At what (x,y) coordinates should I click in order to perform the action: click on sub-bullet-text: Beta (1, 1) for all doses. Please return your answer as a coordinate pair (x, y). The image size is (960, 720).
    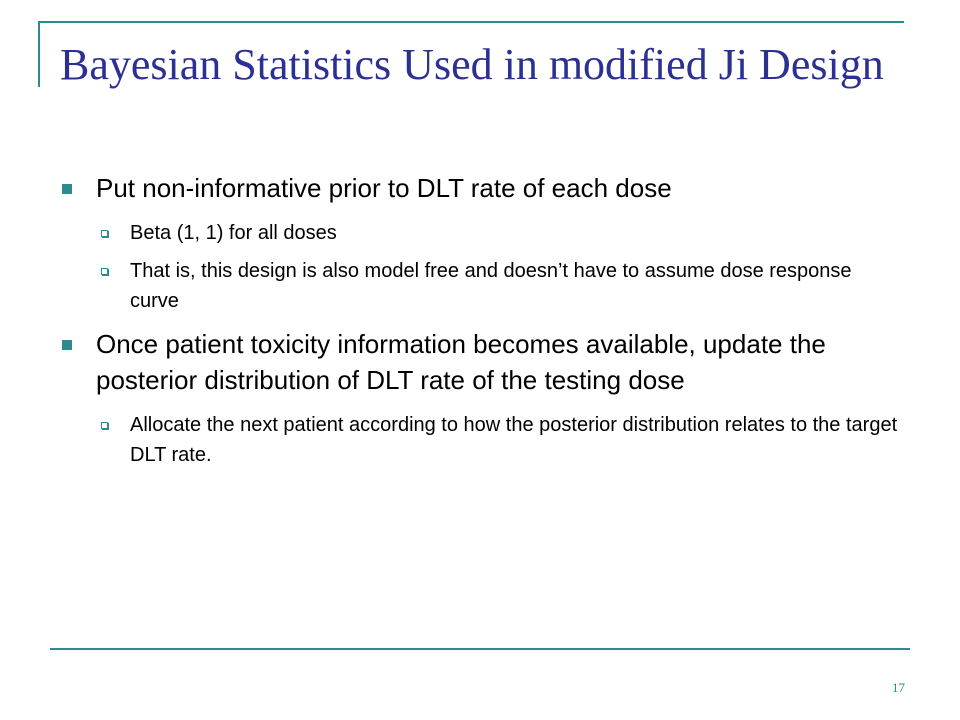
    Looking at the image, I should click on (233, 233).